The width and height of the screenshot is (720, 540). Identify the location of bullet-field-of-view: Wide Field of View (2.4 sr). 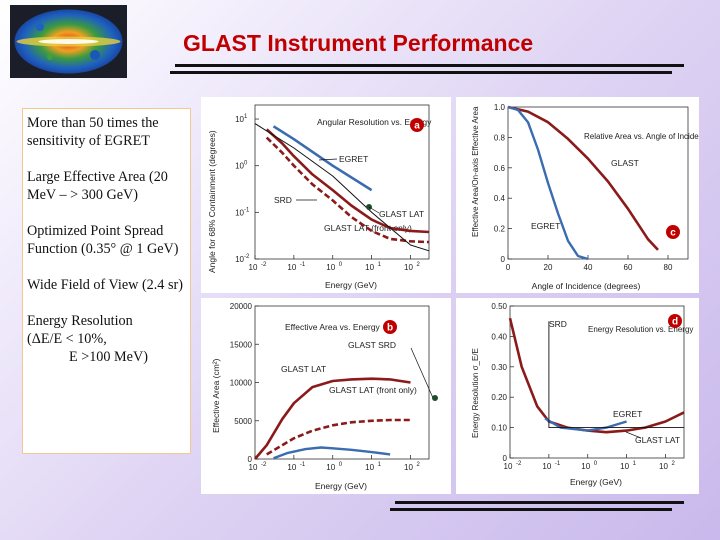
(105, 285).